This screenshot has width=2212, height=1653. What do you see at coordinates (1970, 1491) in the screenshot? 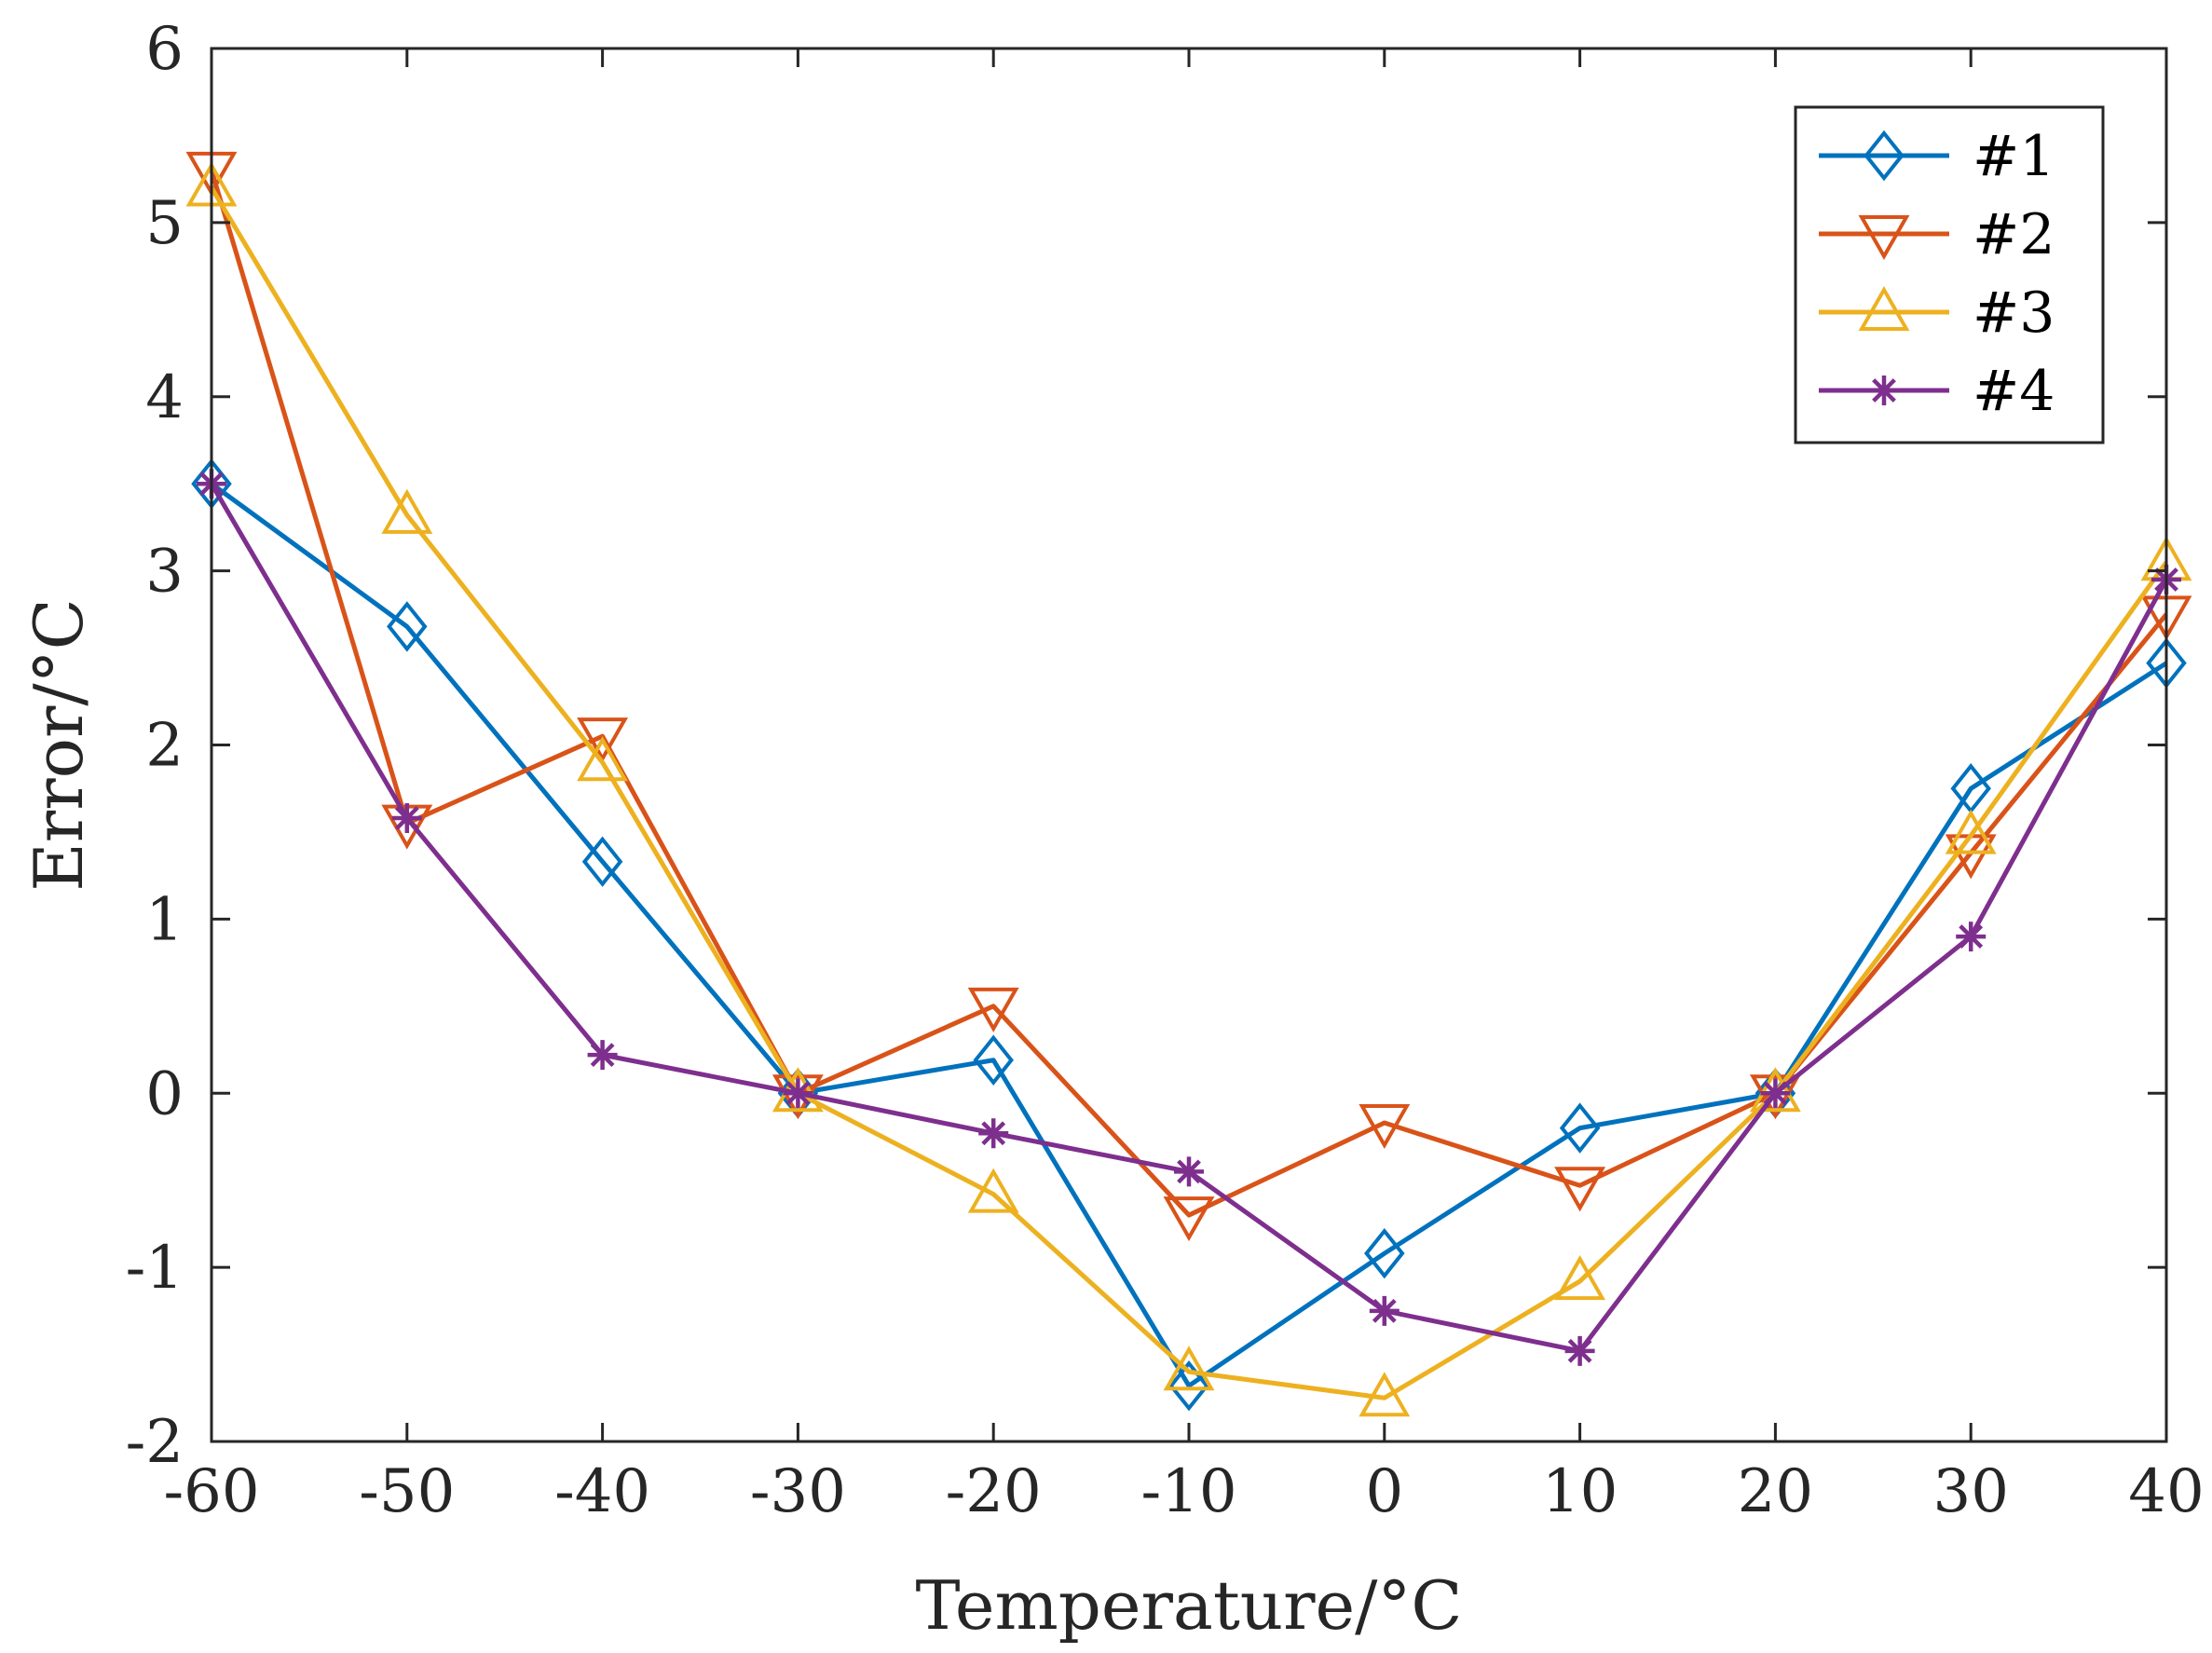
I see `x-tick-label: 30` at bounding box center [1970, 1491].